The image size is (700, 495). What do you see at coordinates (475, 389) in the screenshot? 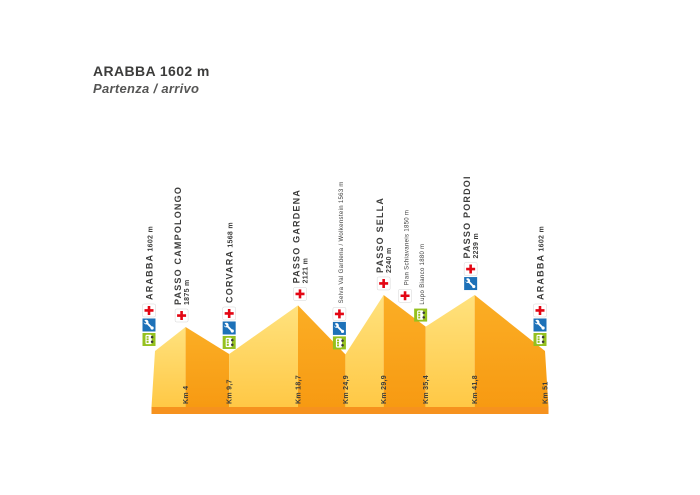
I see `km-marker: Km 41,8` at bounding box center [475, 389].